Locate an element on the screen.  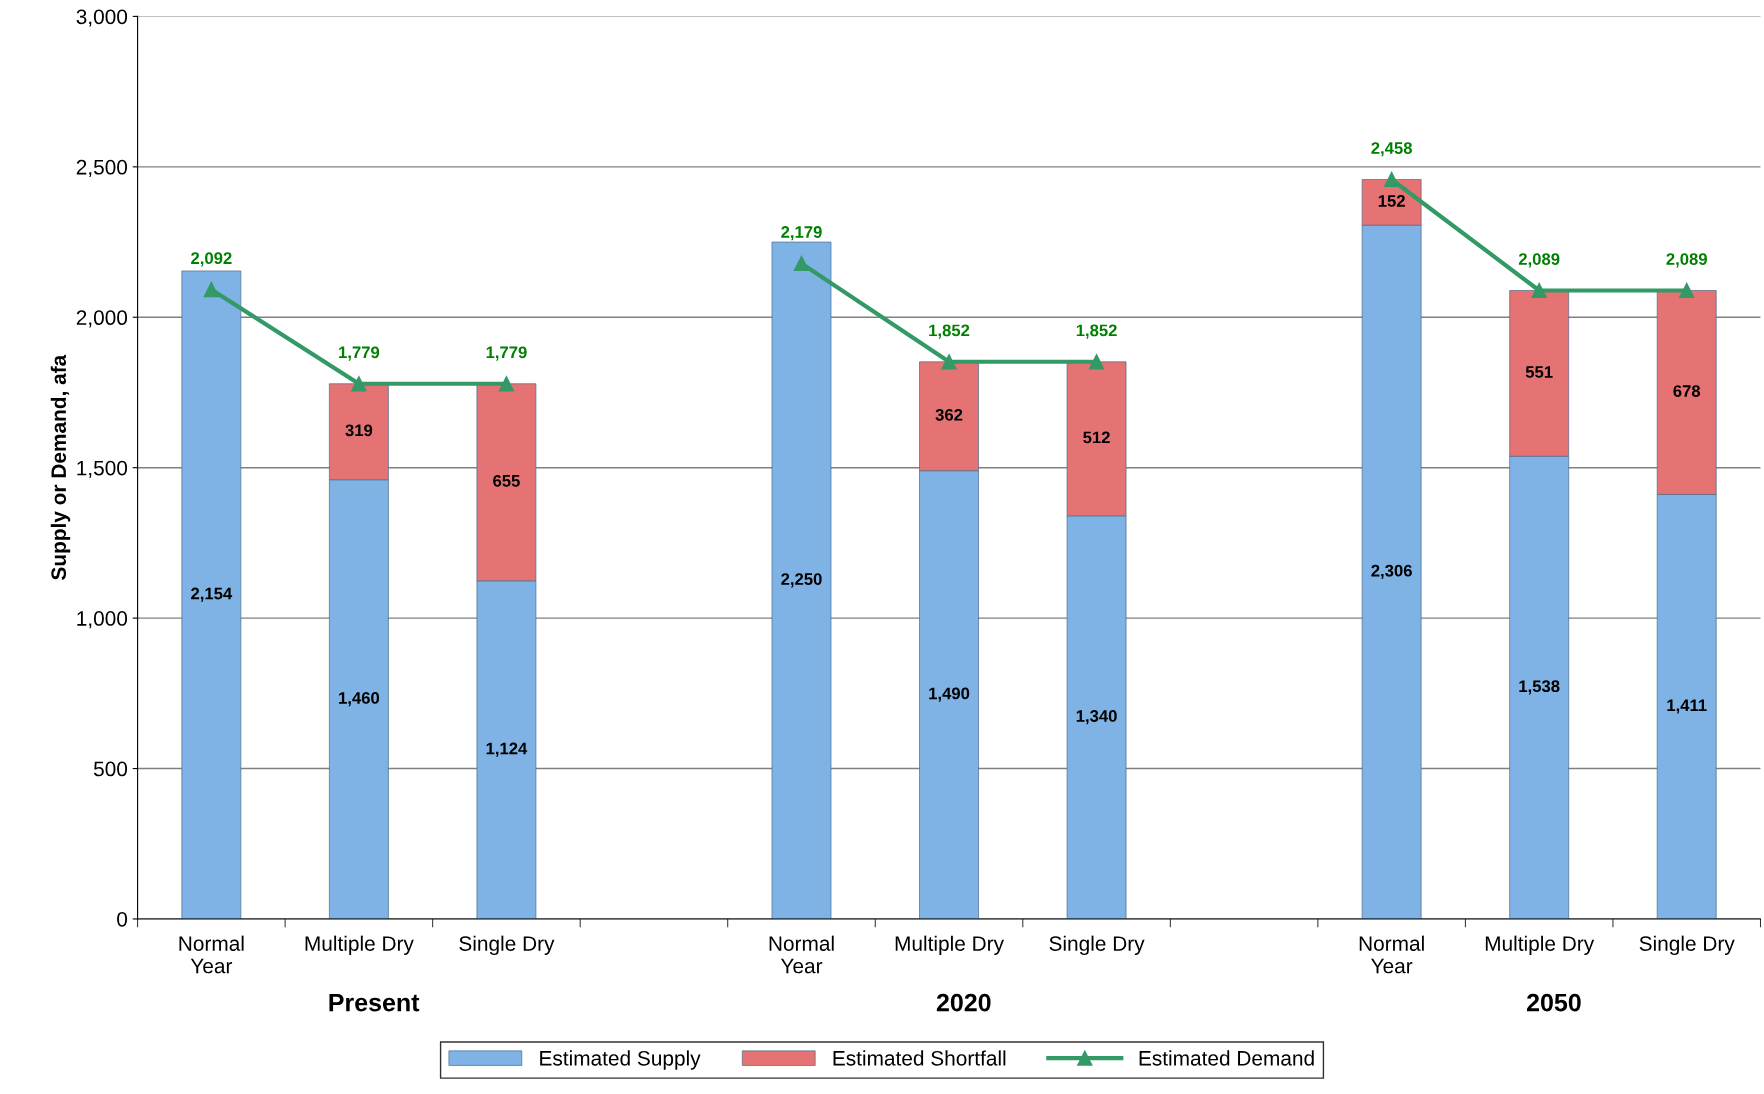
y-tick-label: 1,000 is located at coordinates (102, 620).